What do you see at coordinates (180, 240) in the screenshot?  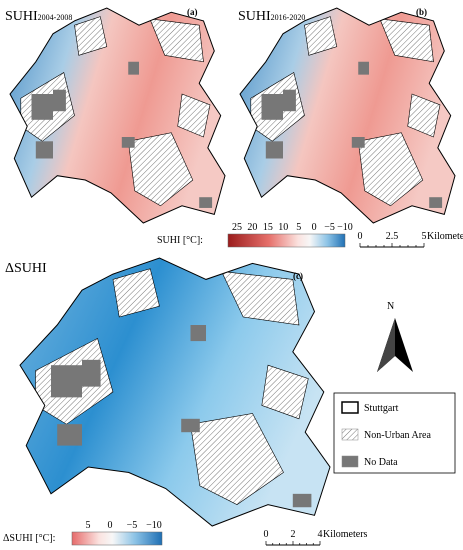 I see `colorbar-label: SUHI [°C]:` at bounding box center [180, 240].